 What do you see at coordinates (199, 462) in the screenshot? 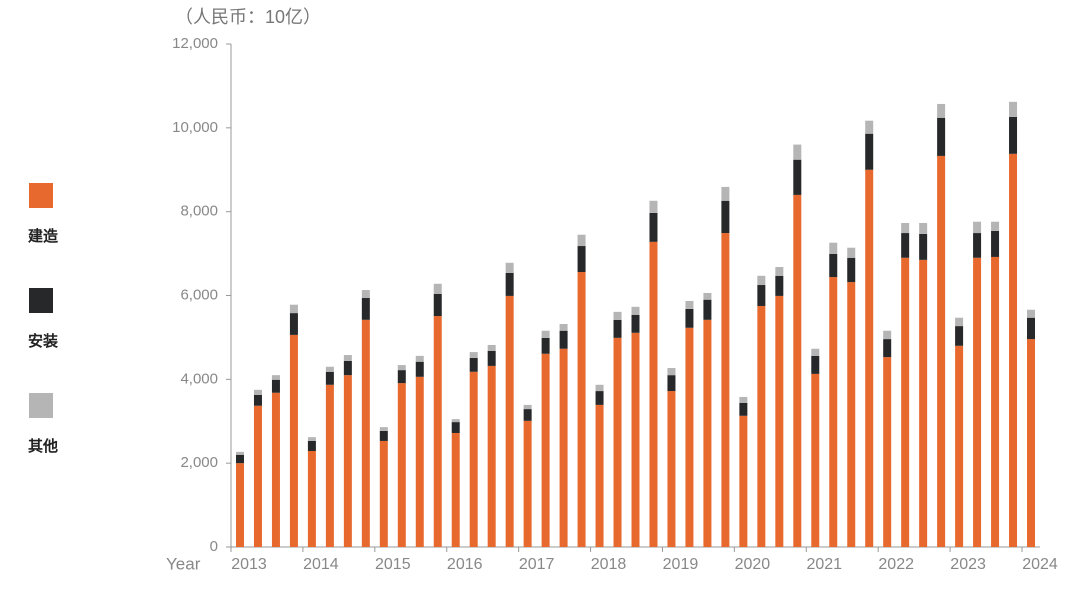
I see `y-tick-label: 2,000` at bounding box center [199, 462].